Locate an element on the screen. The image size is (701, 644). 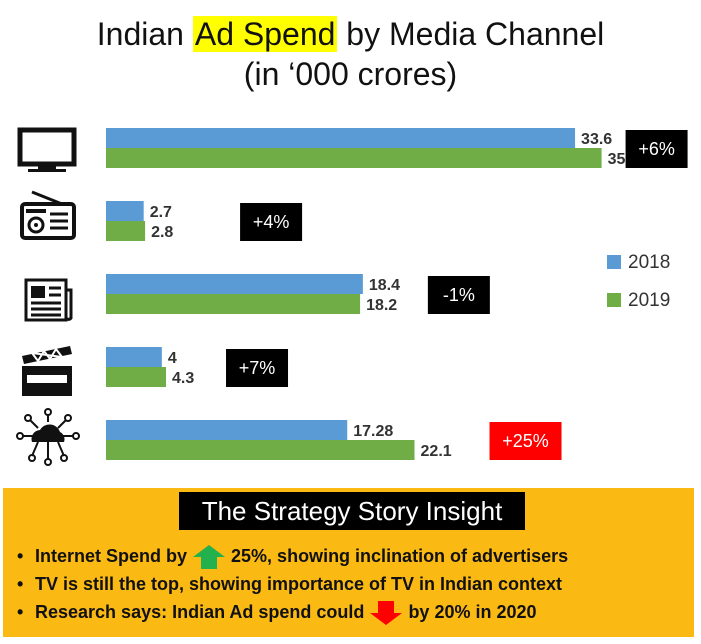
bar-cinema-2018 is located at coordinates (134, 357).